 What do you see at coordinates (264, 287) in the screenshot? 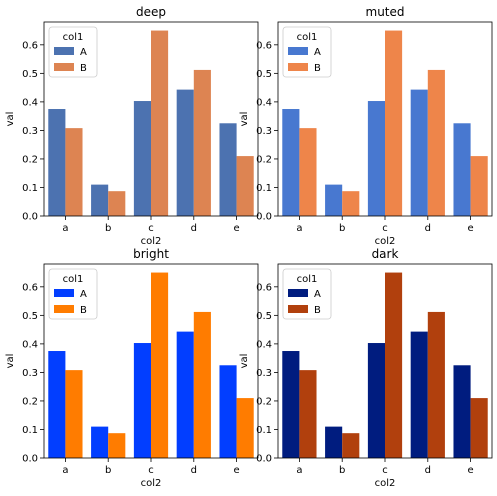
I see `y-tick-label: 0.6` at bounding box center [264, 287].